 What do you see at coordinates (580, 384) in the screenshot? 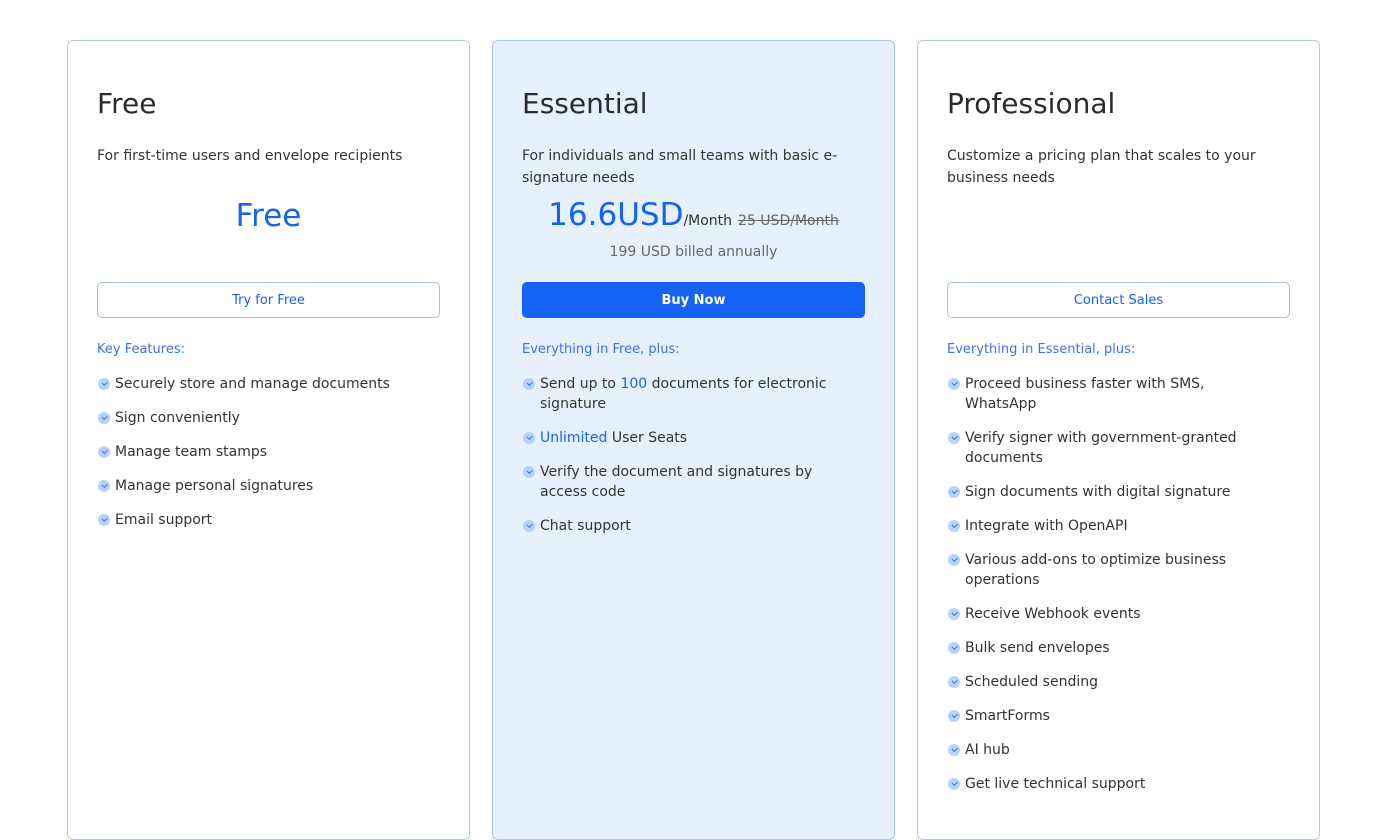
I see `feature-text-part: Send up to` at bounding box center [580, 384].